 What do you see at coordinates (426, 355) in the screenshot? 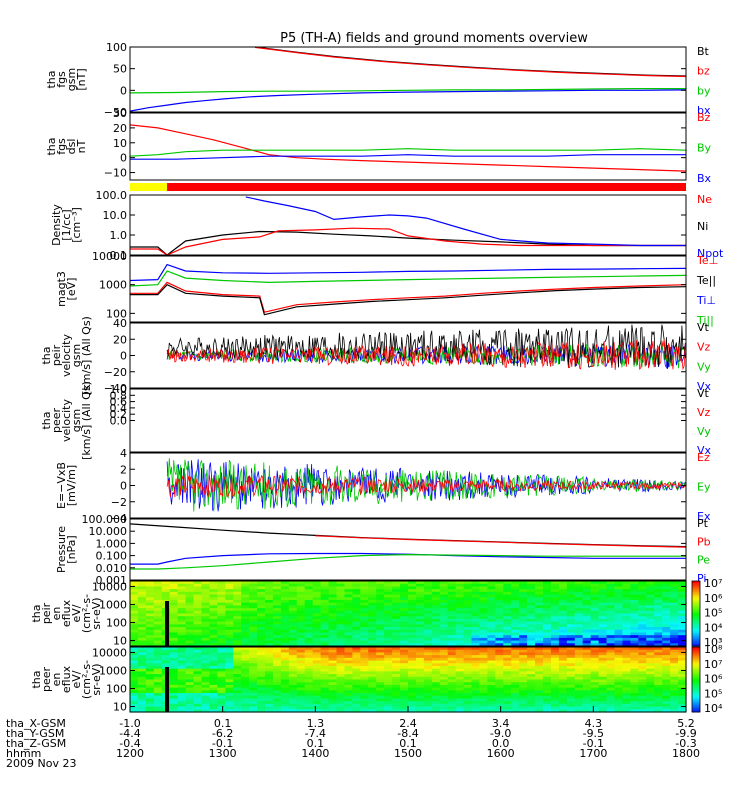
I see `series-Vz` at bounding box center [426, 355].